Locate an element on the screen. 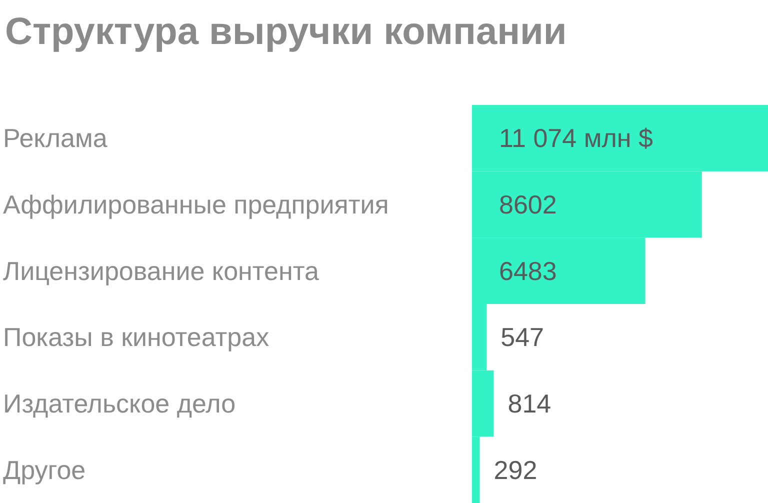 Image resolution: width=768 pixels, height=503 pixels. y-tick-label: Лицензирование контента is located at coordinates (161, 271).